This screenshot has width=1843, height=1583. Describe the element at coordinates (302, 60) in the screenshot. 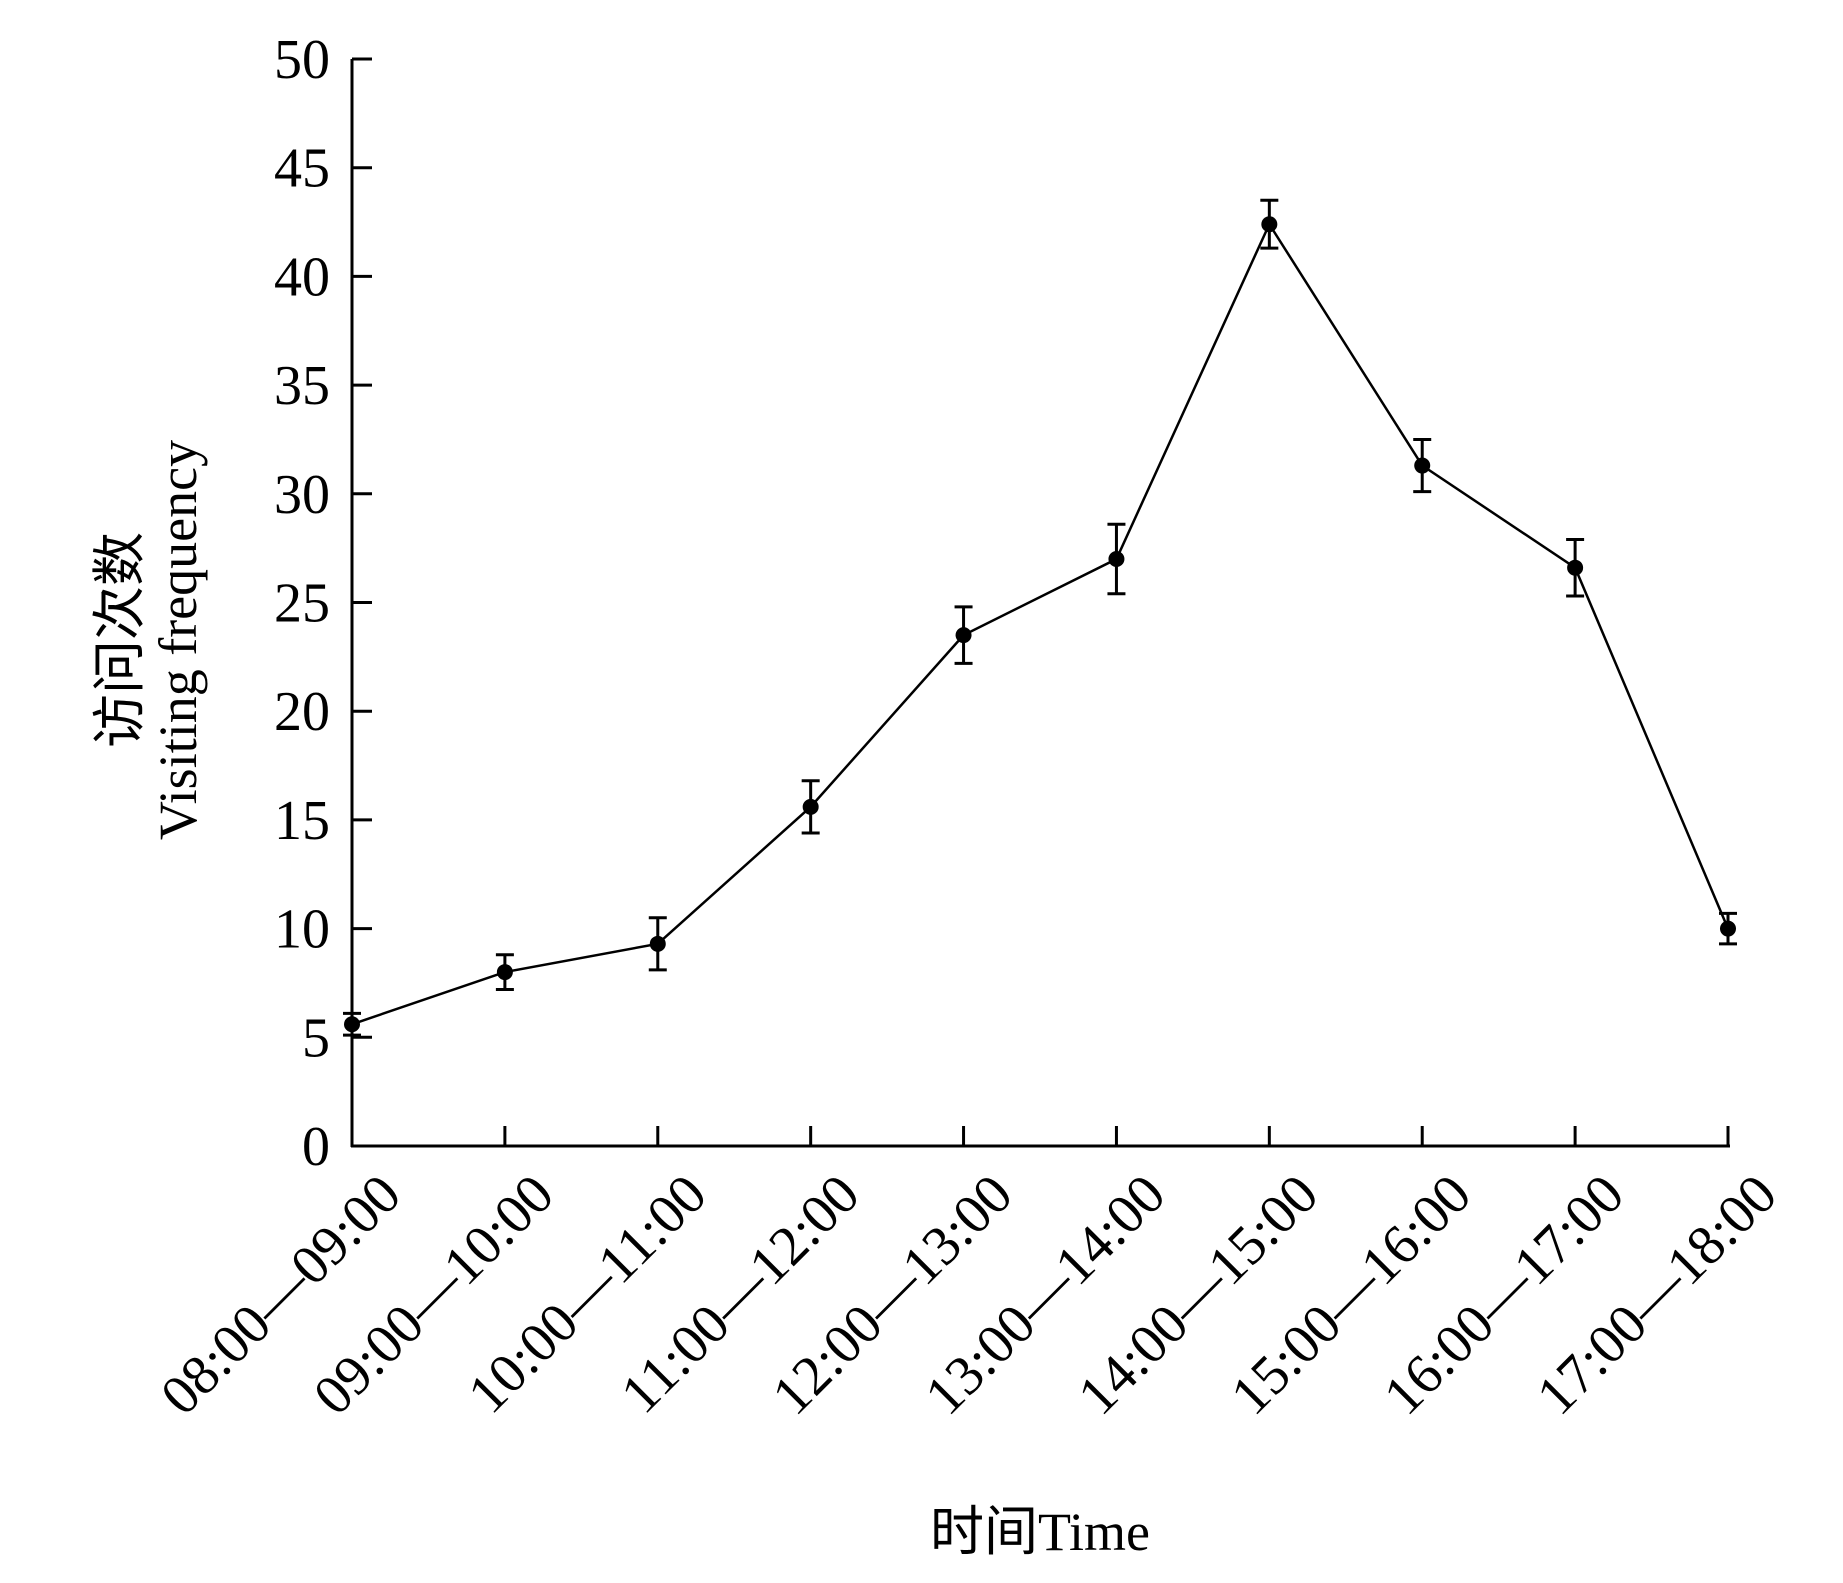

I see `y-tick-label: 50` at that location.